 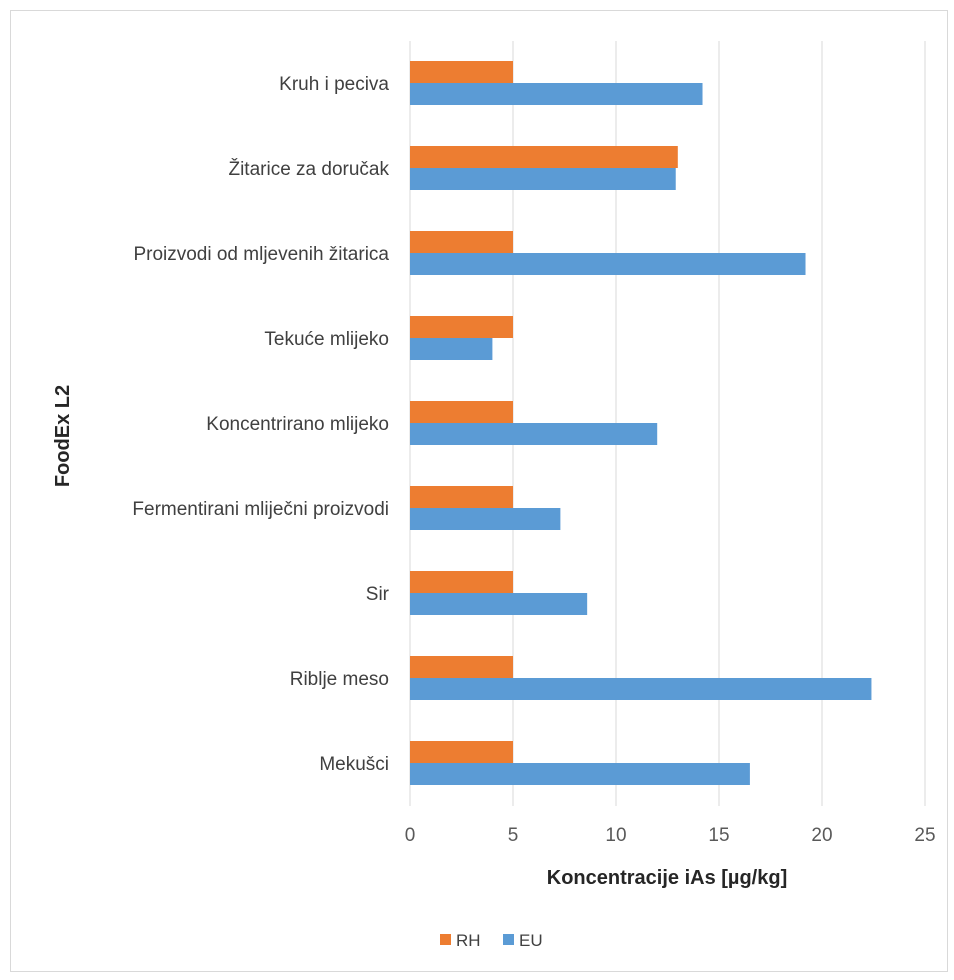 What do you see at coordinates (468, 940) in the screenshot?
I see `legend-label-rh: RH` at bounding box center [468, 940].